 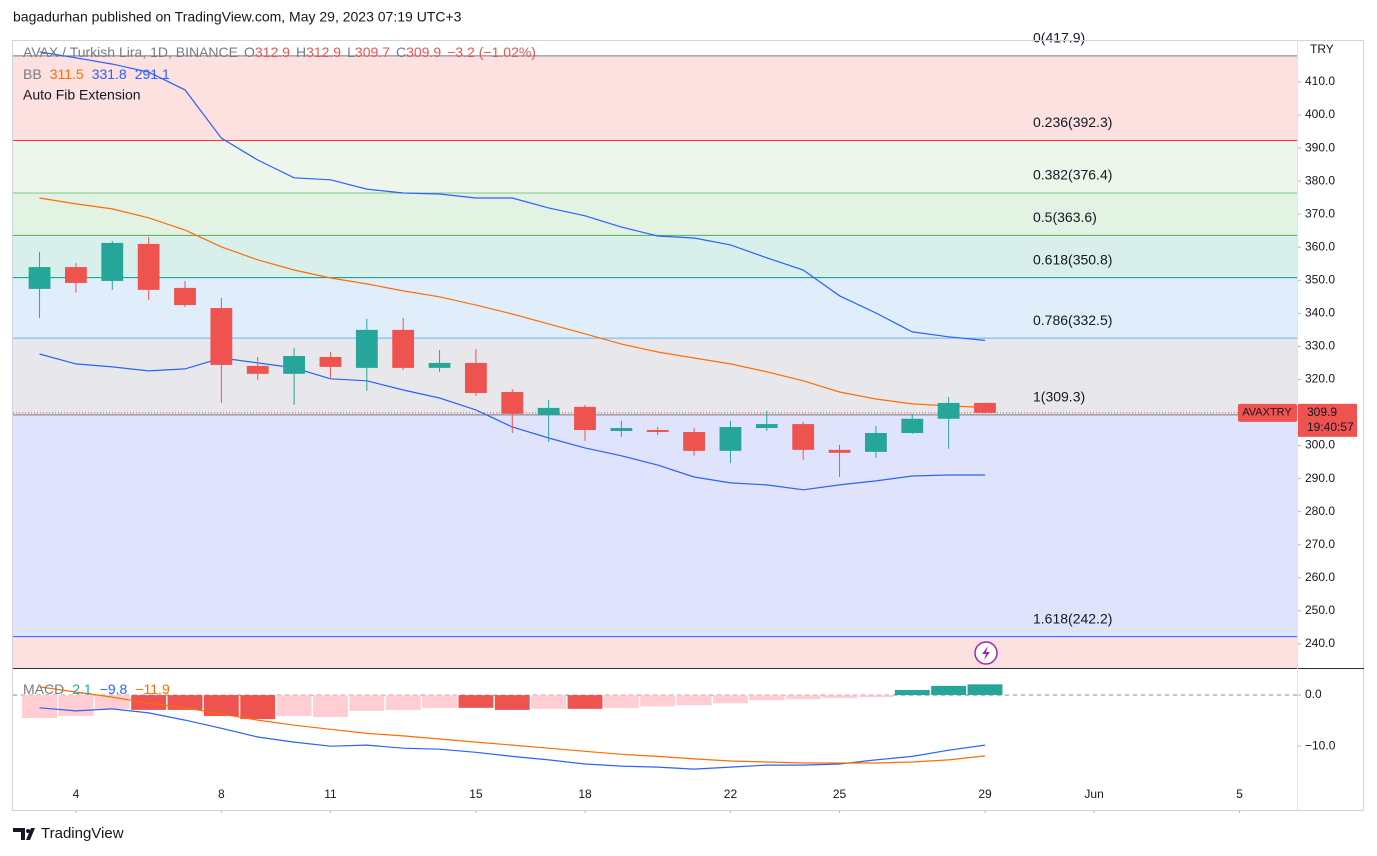 What do you see at coordinates (372, 52) in the screenshot?
I see `ohlc-value: 309.7` at bounding box center [372, 52].